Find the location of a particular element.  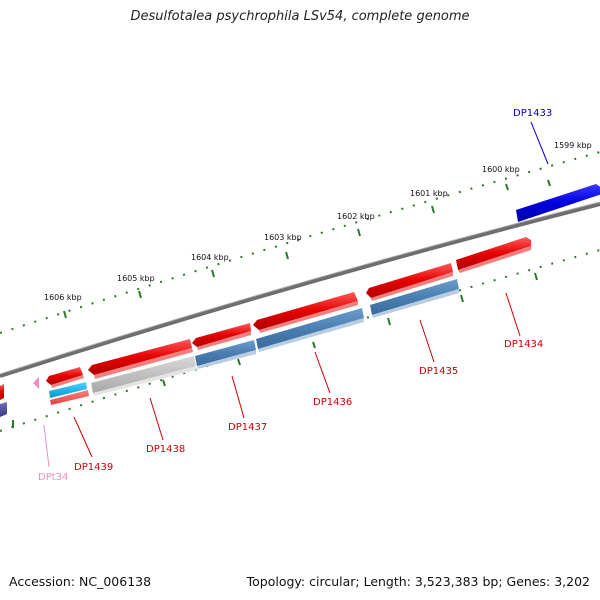

kbp-label-1603: 1603 kbp is located at coordinates (283, 237).